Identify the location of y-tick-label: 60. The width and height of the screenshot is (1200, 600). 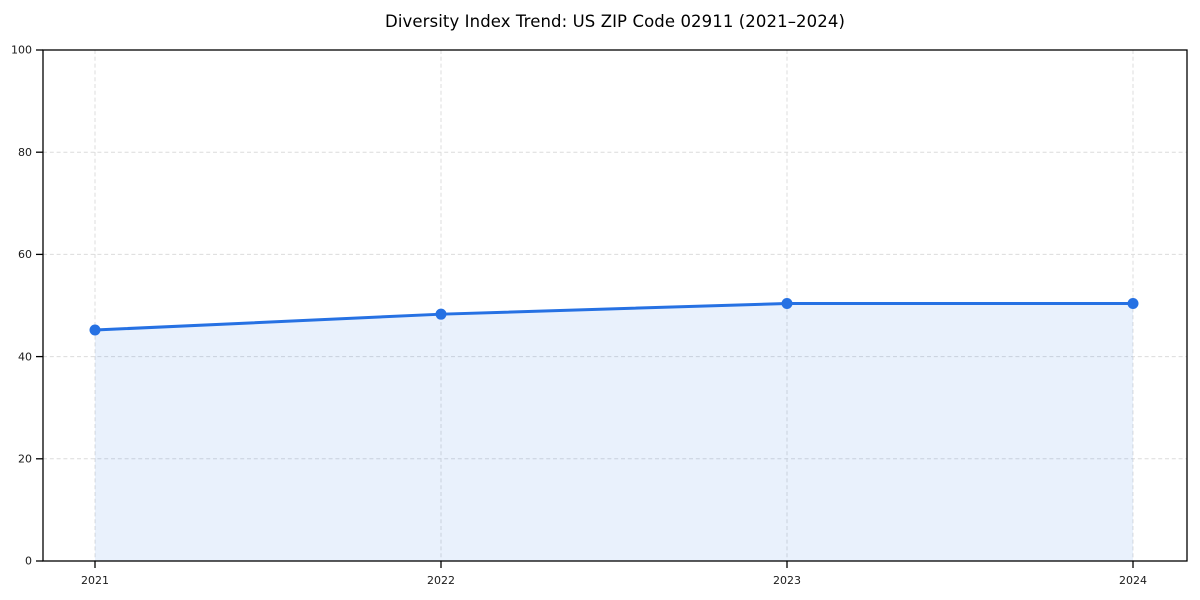
(25, 254).